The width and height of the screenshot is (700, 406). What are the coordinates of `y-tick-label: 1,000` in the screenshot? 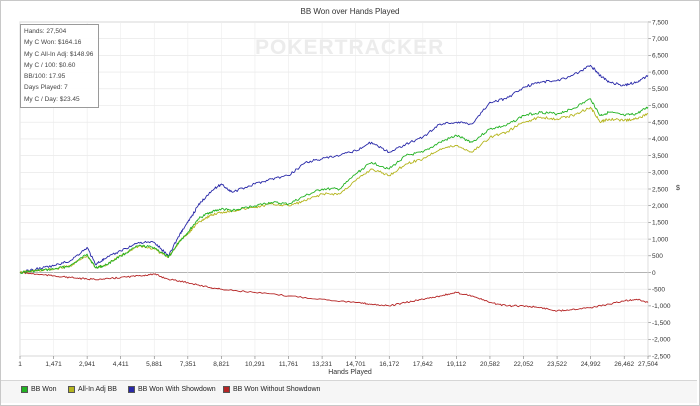 It's located at (660, 239).